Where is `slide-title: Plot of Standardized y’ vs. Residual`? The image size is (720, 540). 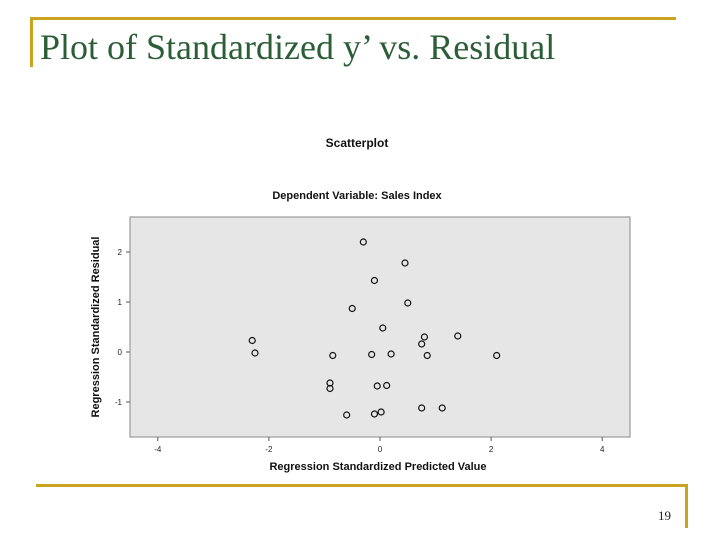
slide-title: Plot of Standardized y’ vs. Residual is located at coordinates (298, 47).